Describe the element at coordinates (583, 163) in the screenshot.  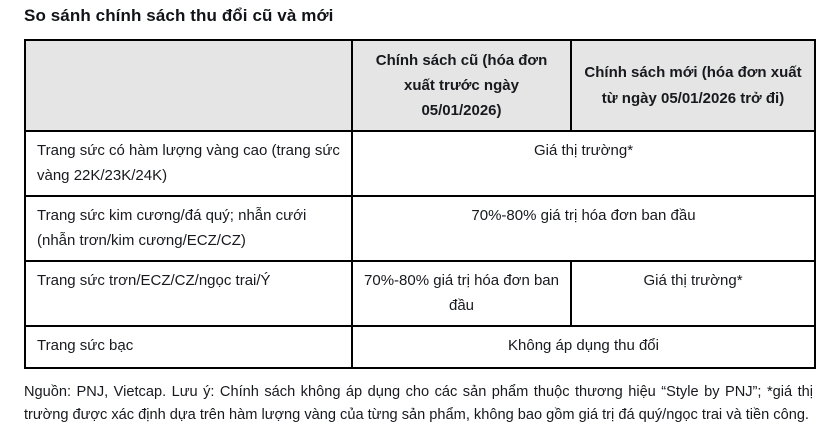
I see `row-merged-value: Giá thị trường*` at that location.